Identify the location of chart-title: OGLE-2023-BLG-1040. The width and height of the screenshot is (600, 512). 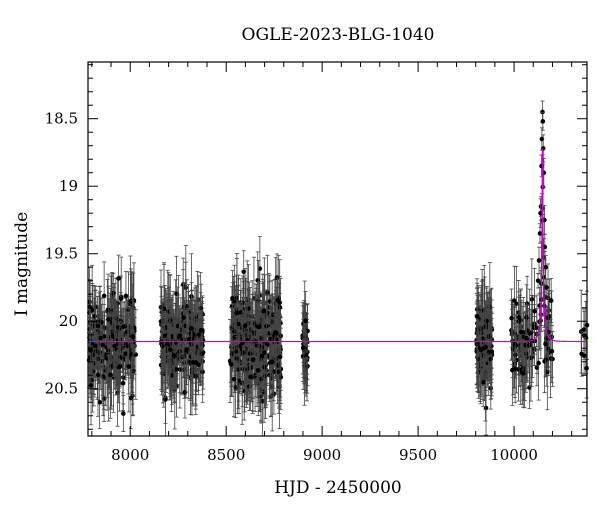
(338, 35).